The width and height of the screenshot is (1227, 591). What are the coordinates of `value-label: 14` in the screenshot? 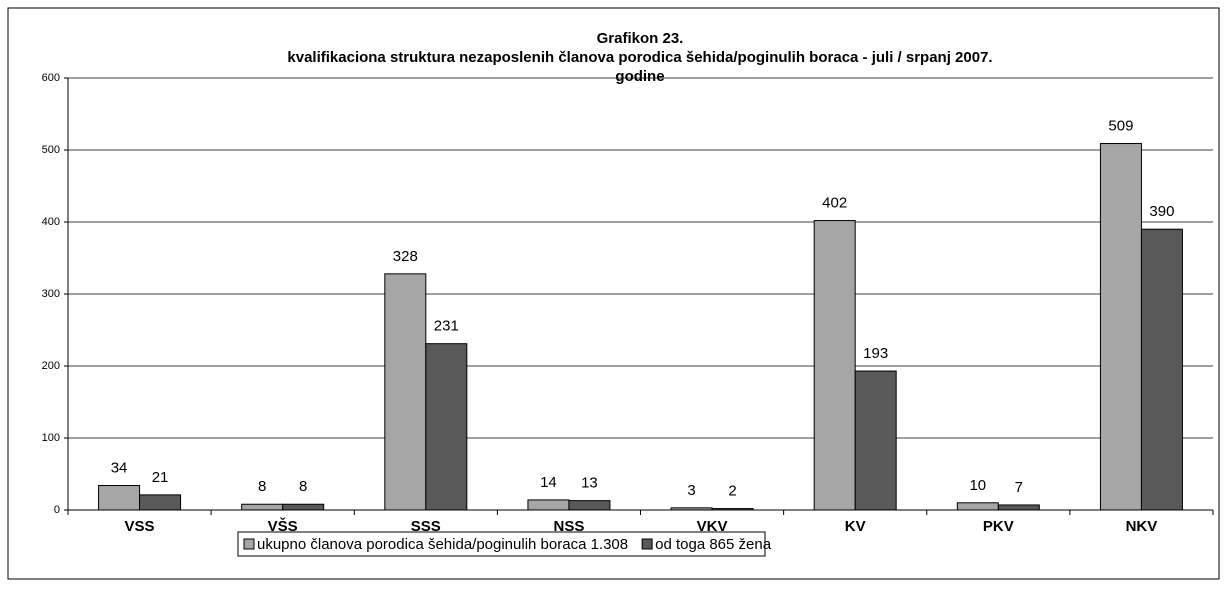 It's located at (548, 482).